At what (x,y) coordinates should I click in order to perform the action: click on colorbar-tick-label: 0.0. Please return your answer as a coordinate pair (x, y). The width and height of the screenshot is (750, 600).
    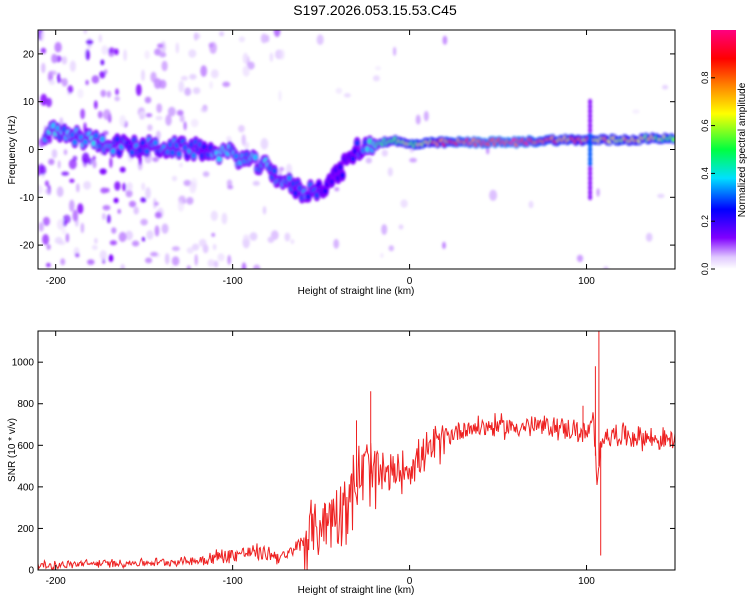
    Looking at the image, I should click on (705, 269).